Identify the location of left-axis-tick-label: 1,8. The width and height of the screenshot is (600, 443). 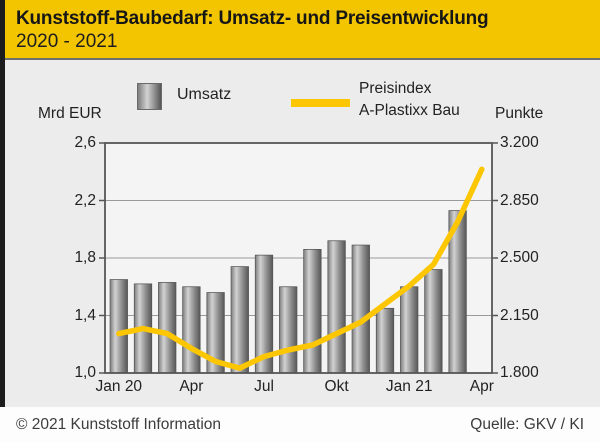
(85, 257).